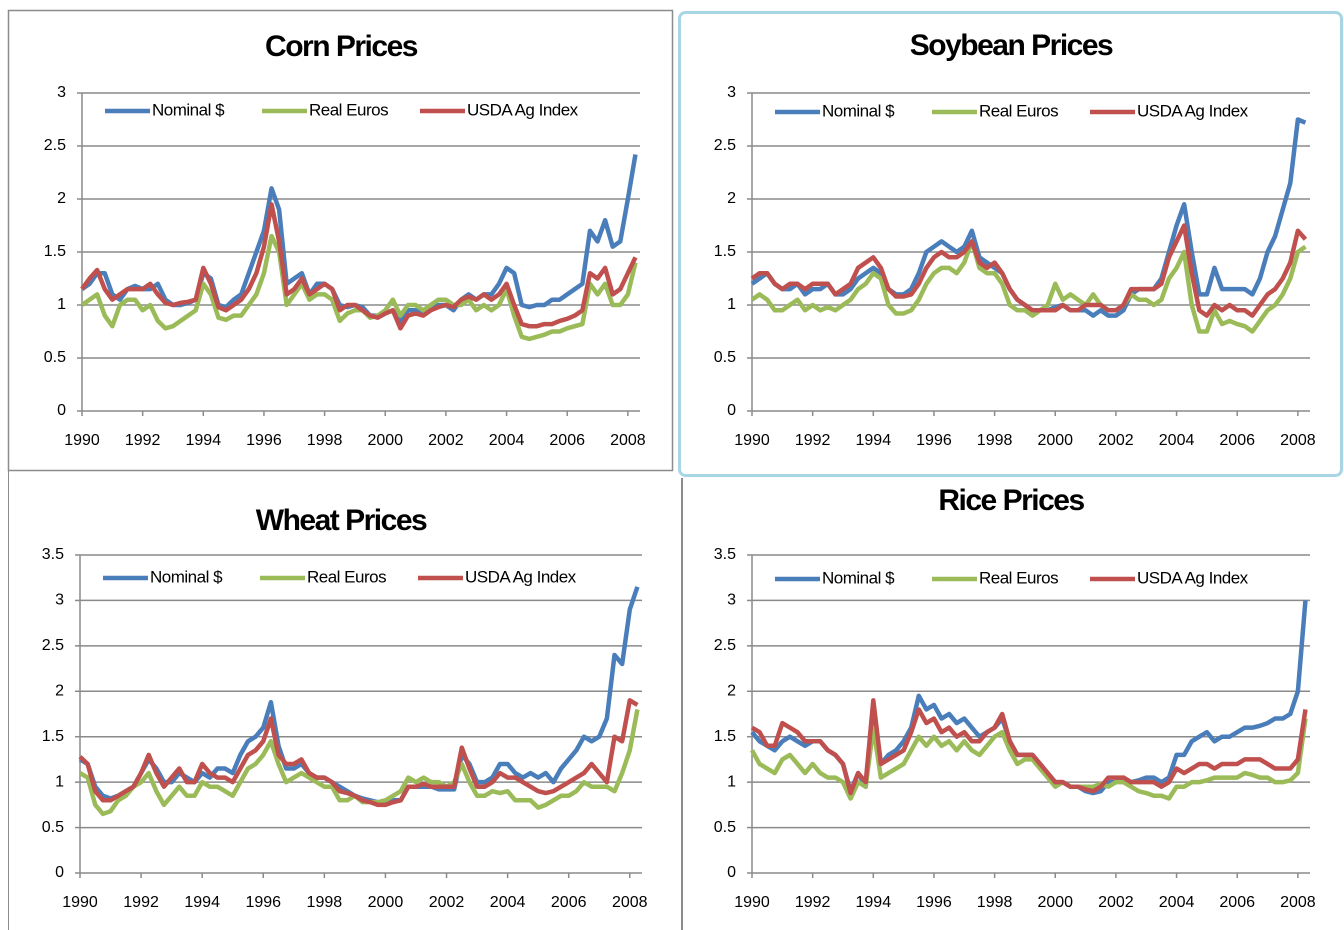  I want to click on chart-title: Soybean Prices, so click(1011, 45).